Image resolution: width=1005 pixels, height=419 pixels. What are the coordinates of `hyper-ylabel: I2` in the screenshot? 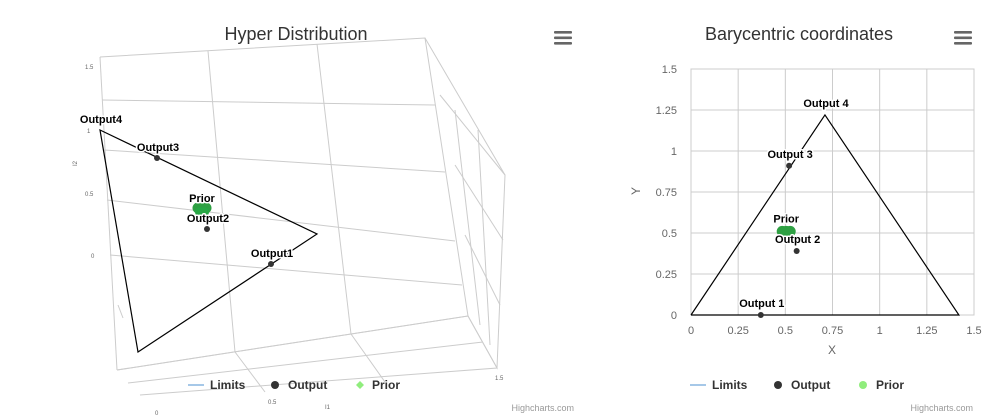 It's located at (76, 163).